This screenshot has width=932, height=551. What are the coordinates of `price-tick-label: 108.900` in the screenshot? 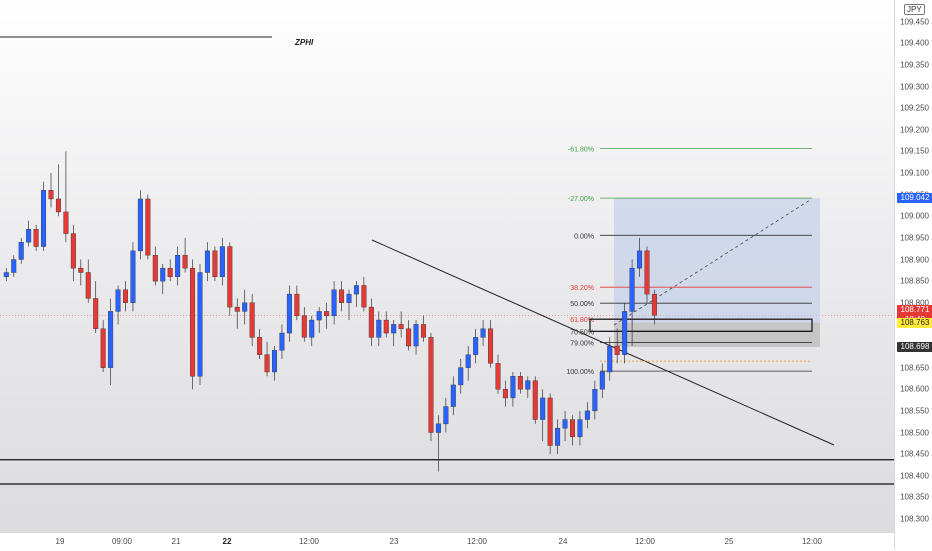 It's located at (914, 259).